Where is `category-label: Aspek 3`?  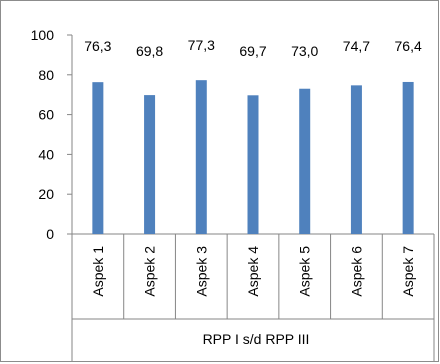 category-label: Aspek 3 is located at coordinates (201, 271).